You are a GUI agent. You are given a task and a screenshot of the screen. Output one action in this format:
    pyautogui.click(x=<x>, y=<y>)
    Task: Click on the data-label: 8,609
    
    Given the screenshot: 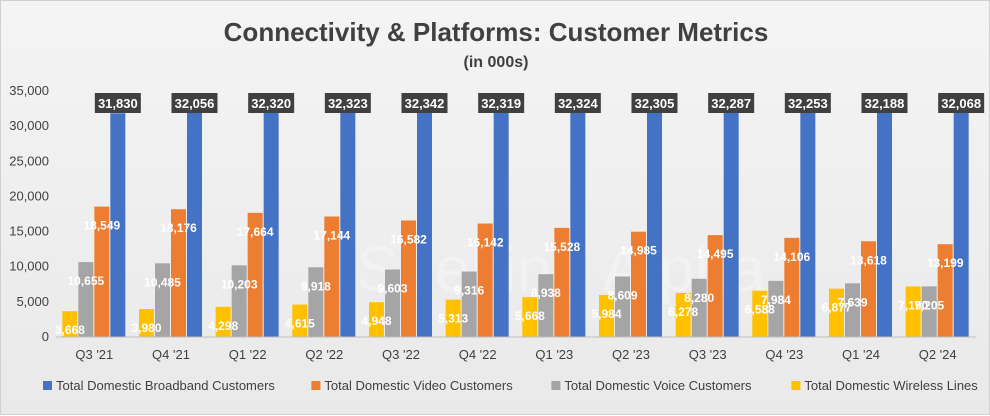 What is the action you would take?
    pyautogui.click(x=622, y=295)
    